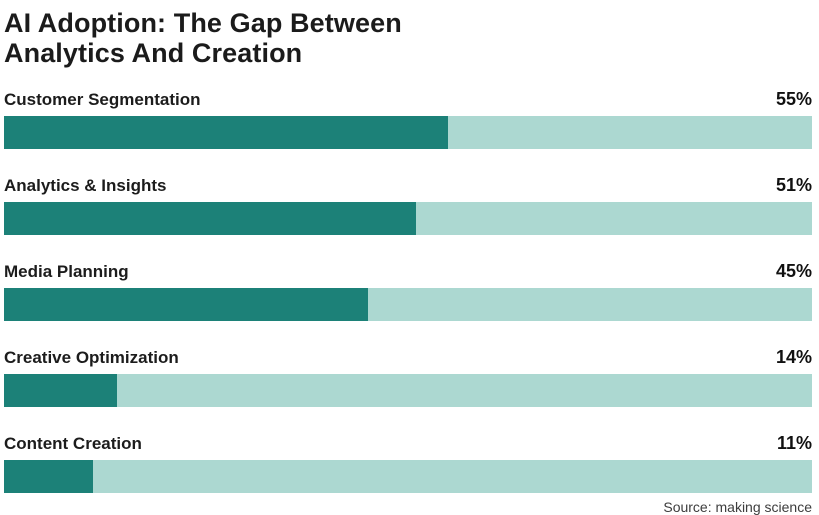  I want to click on value-label: 45%, so click(793, 271).